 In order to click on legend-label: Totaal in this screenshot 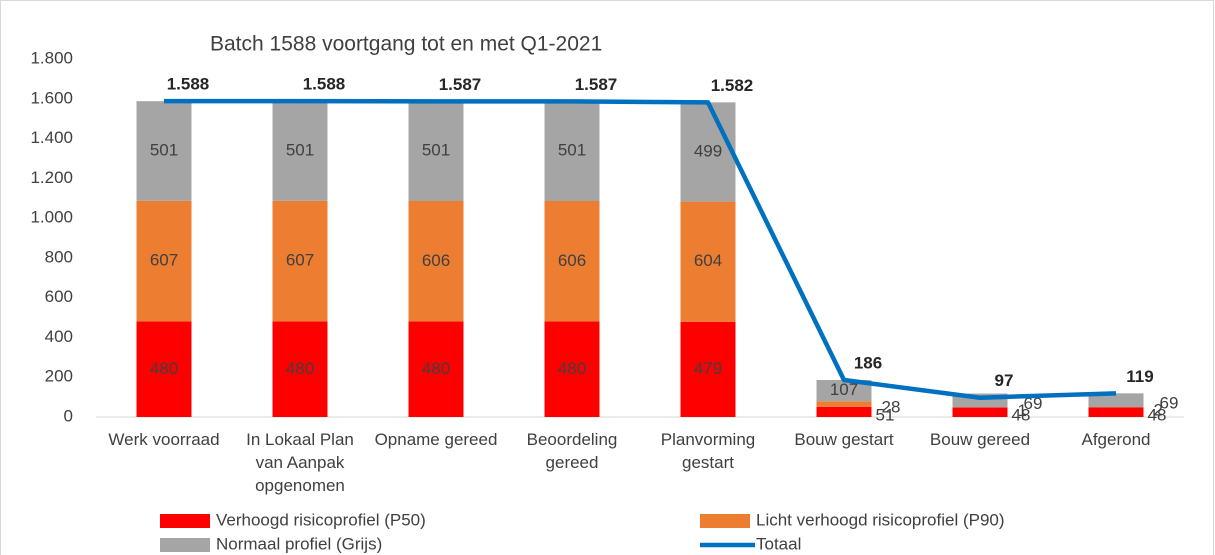, I will do `click(778, 543)`.